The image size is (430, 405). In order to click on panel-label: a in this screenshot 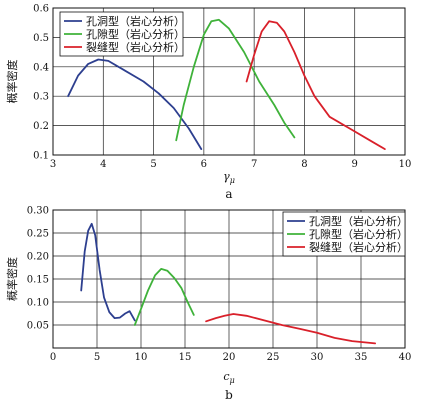, I will do `click(228, 194)`.